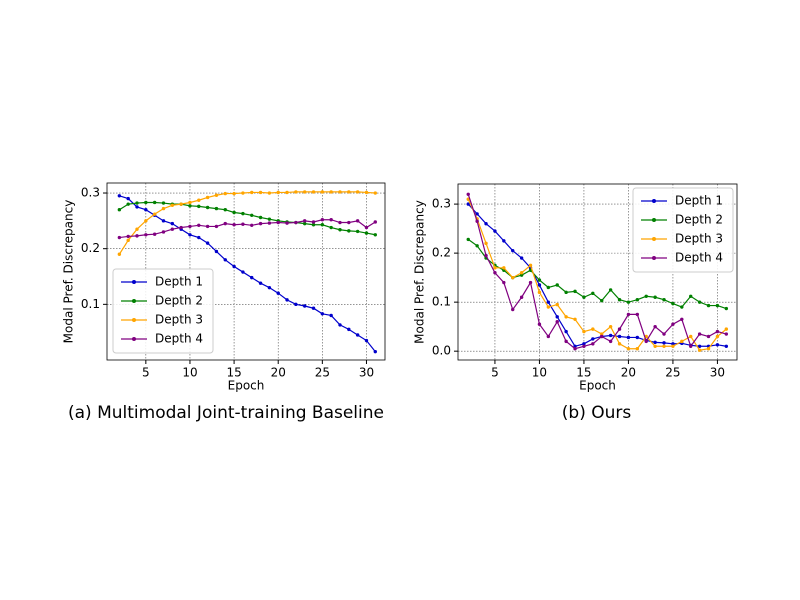  Describe the element at coordinates (597, 413) in the screenshot. I see `caption: (b) Ours` at that location.